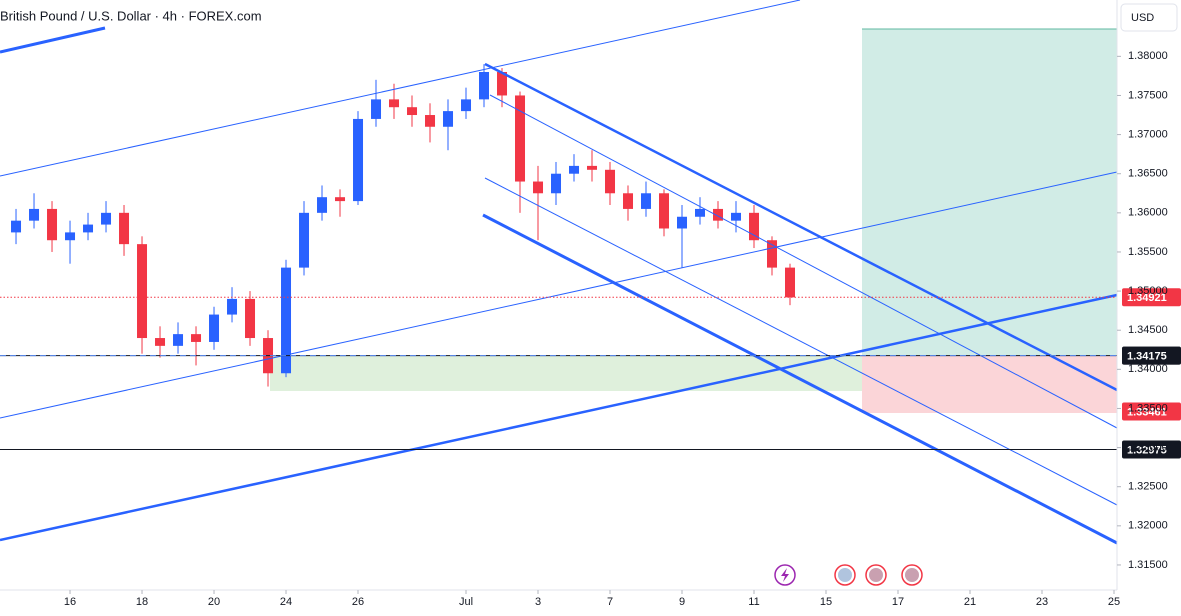 The height and width of the screenshot is (616, 1181). Describe the element at coordinates (785, 575) in the screenshot. I see `bolt` at that location.